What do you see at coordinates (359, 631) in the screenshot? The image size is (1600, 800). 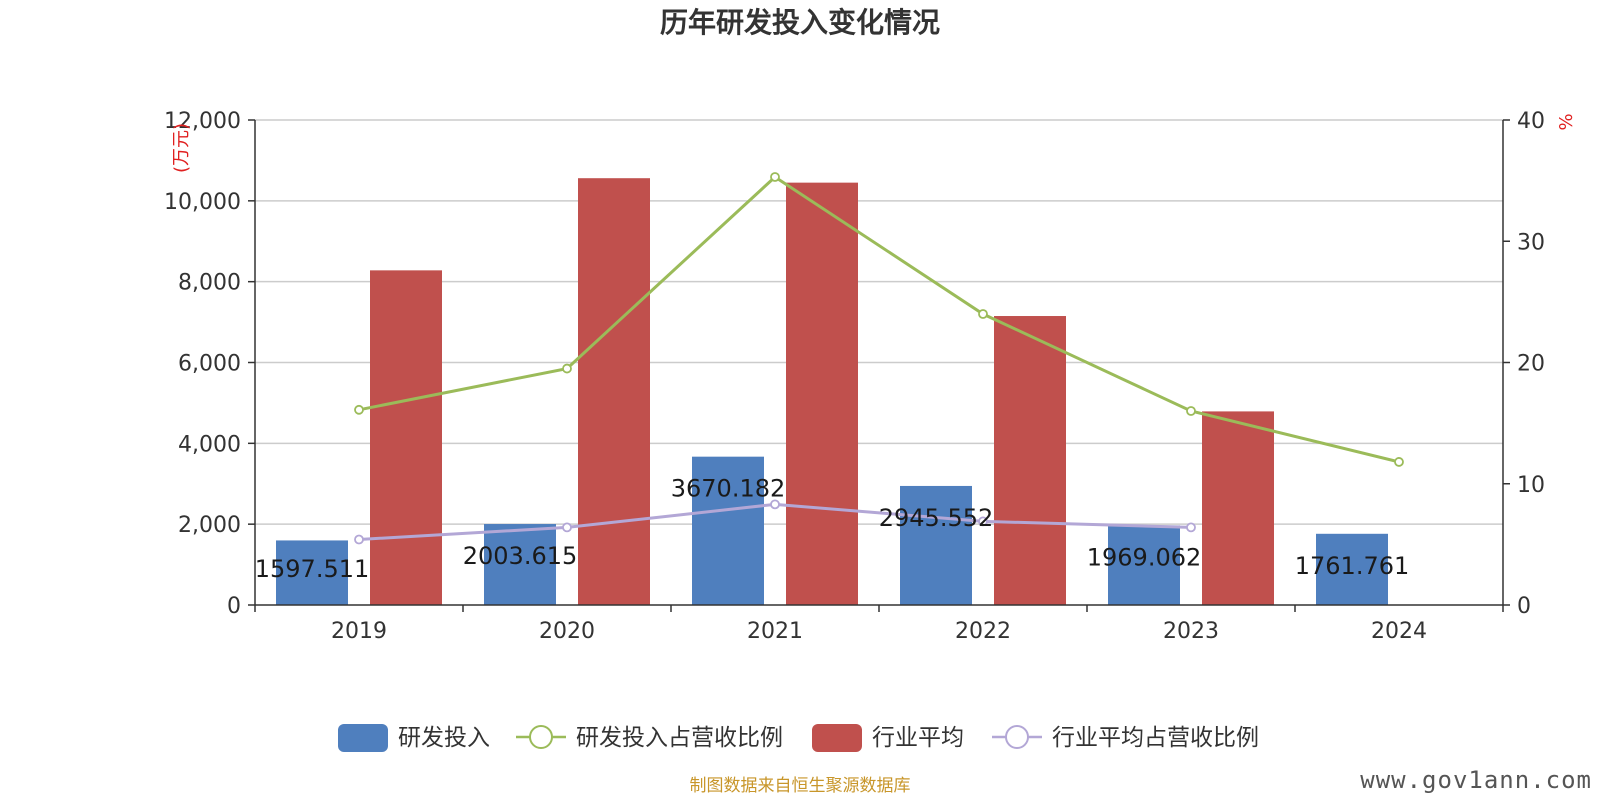 I see `x-tick-label: 2019` at bounding box center [359, 631].